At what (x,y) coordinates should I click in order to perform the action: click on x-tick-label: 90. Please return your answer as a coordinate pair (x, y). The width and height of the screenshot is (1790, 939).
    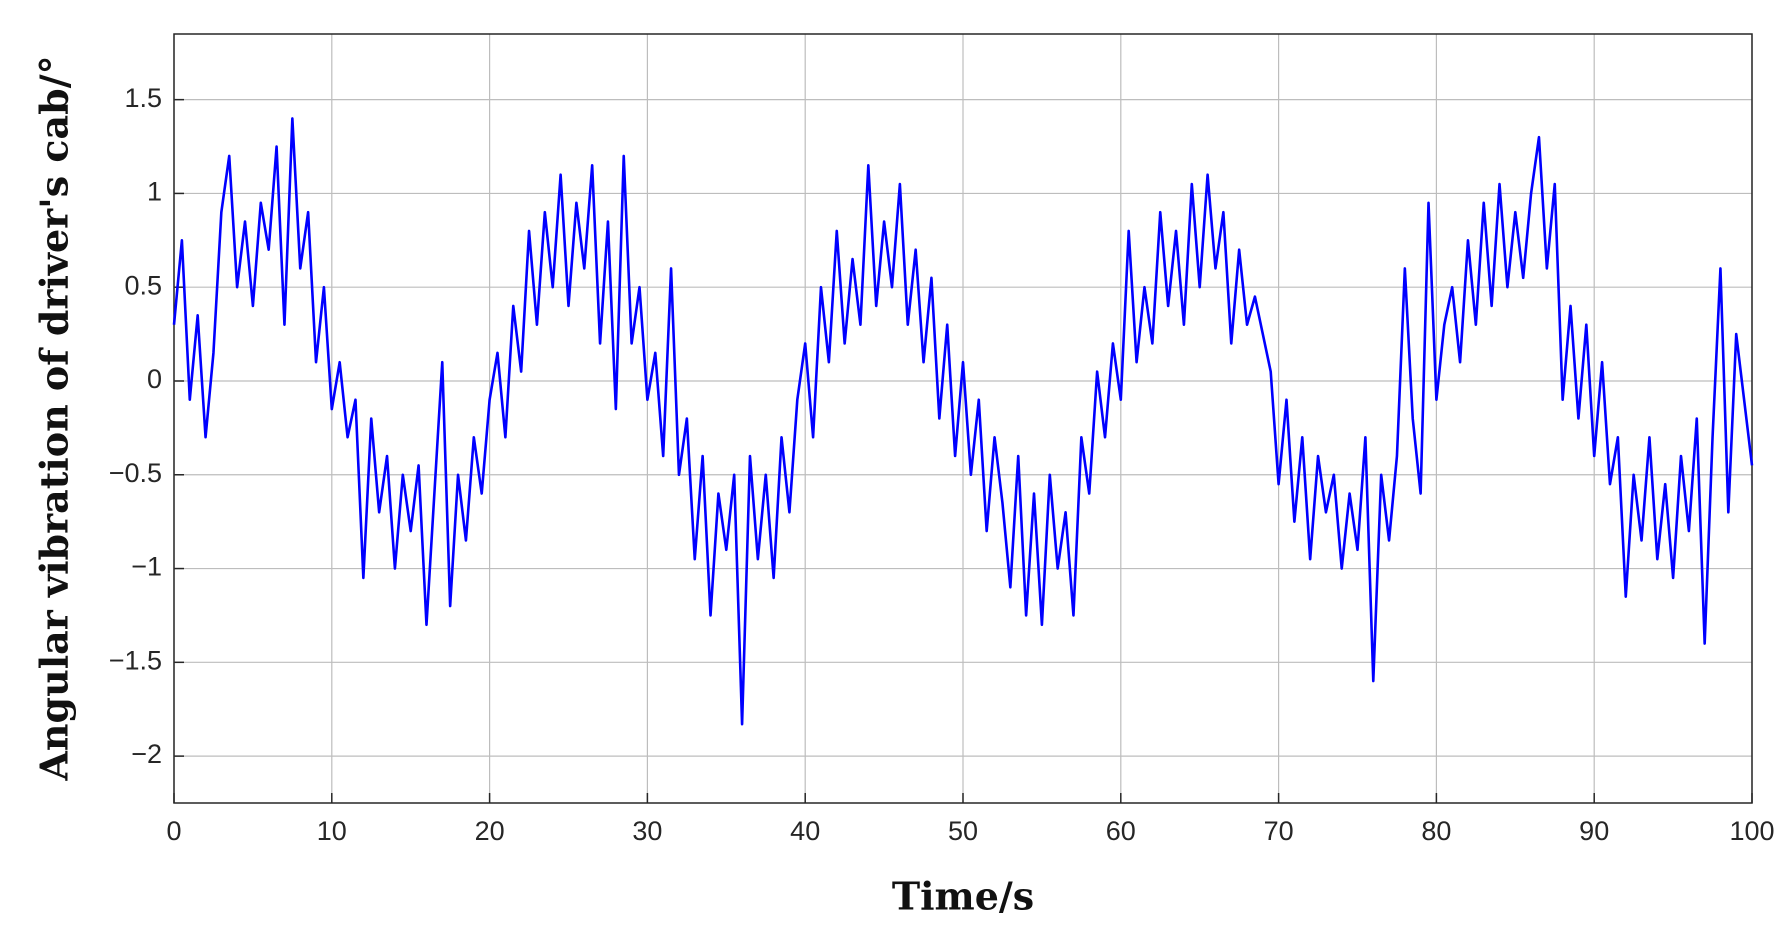
    Looking at the image, I should click on (1594, 831).